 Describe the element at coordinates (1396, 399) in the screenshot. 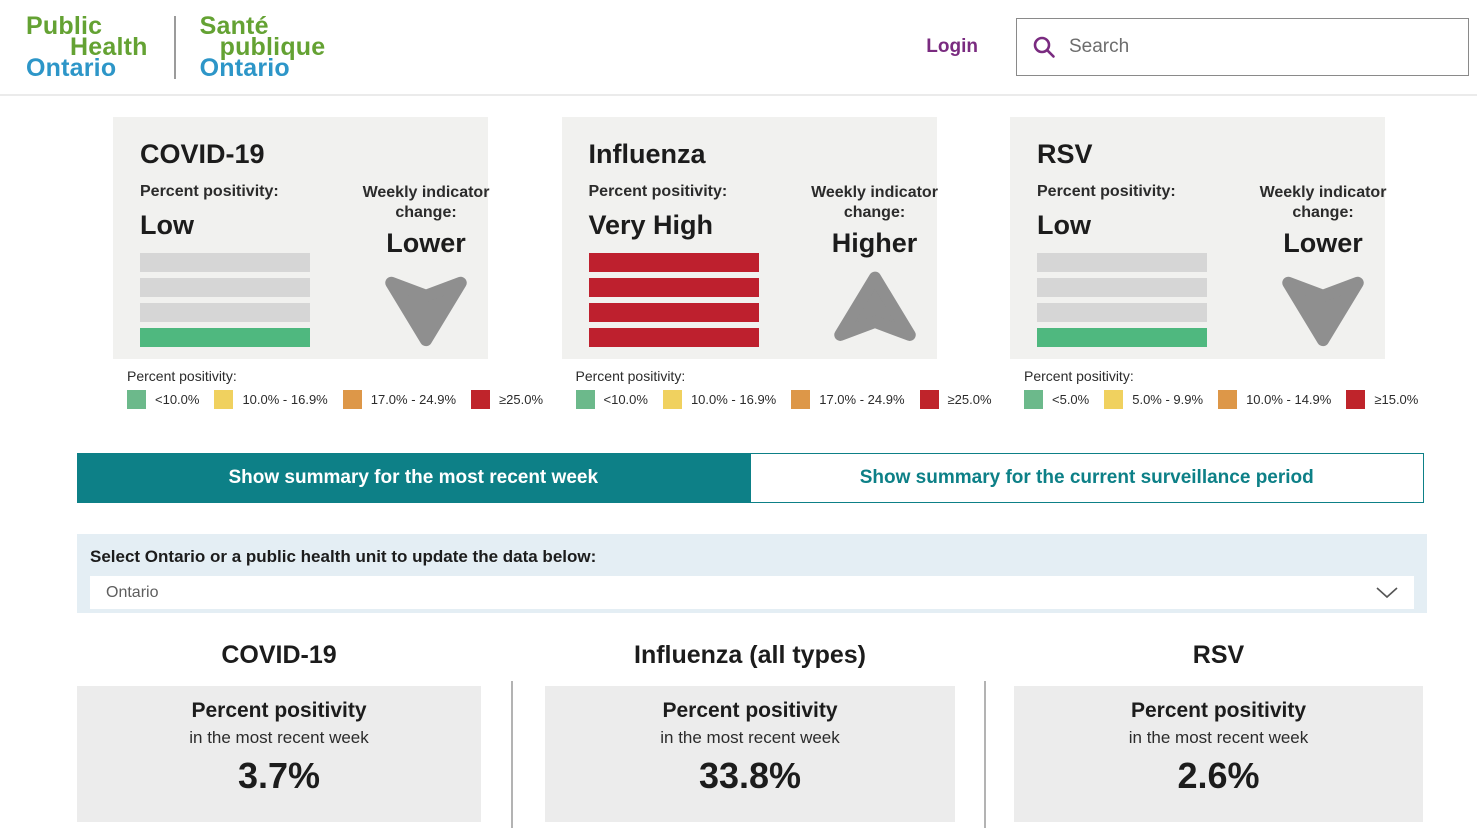

I see `legend-label: ≥15.0%` at that location.